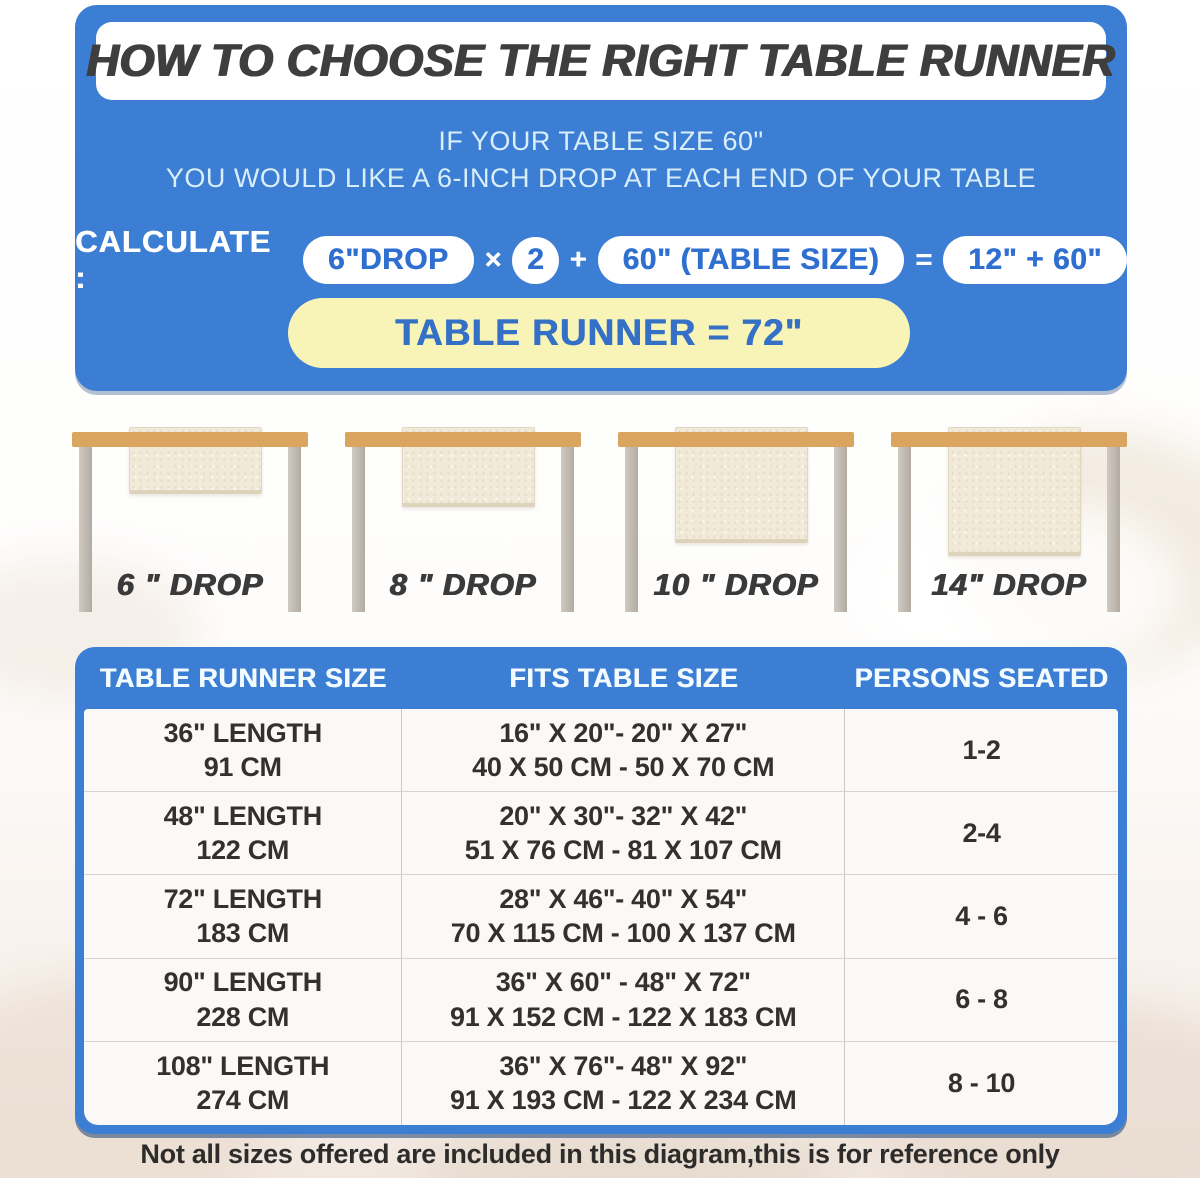 This screenshot has height=1178, width=1200. Describe the element at coordinates (623, 850) in the screenshot. I see `fits-cm: 51 X 76 CM - 81 X 107 CM` at that location.